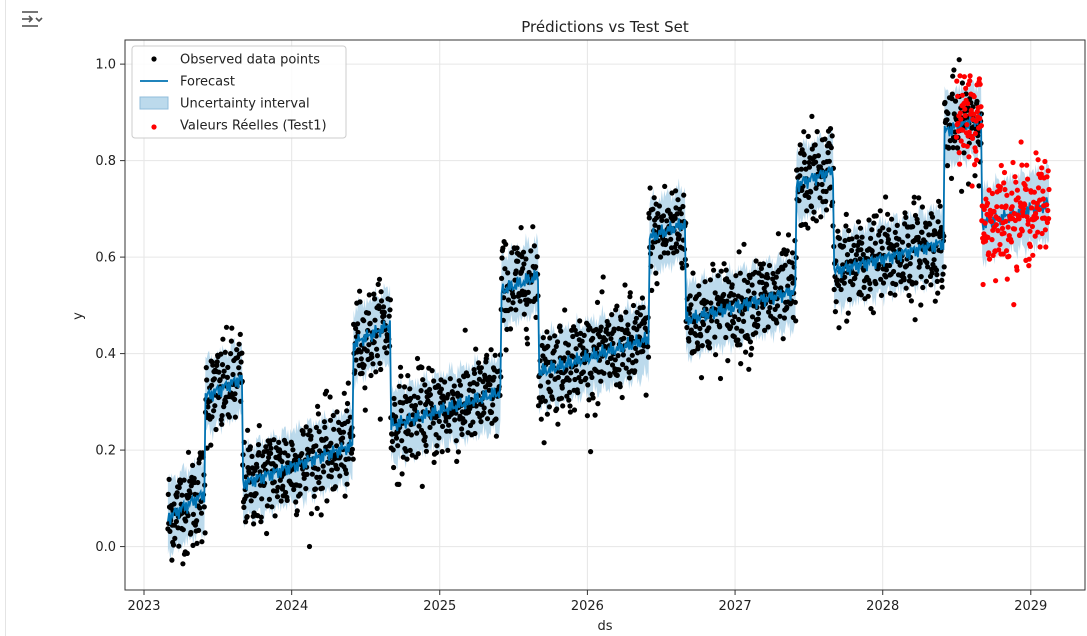 The height and width of the screenshot is (636, 1087). Describe the element at coordinates (105, 451) in the screenshot. I see `y-tick-label: 0.2` at that location.